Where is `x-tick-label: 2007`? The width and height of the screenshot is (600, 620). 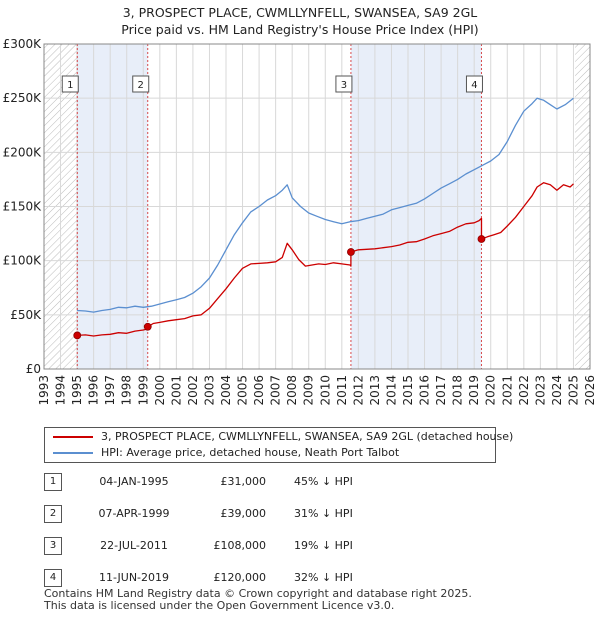 x-tick-label: 2007 is located at coordinates (276, 390).